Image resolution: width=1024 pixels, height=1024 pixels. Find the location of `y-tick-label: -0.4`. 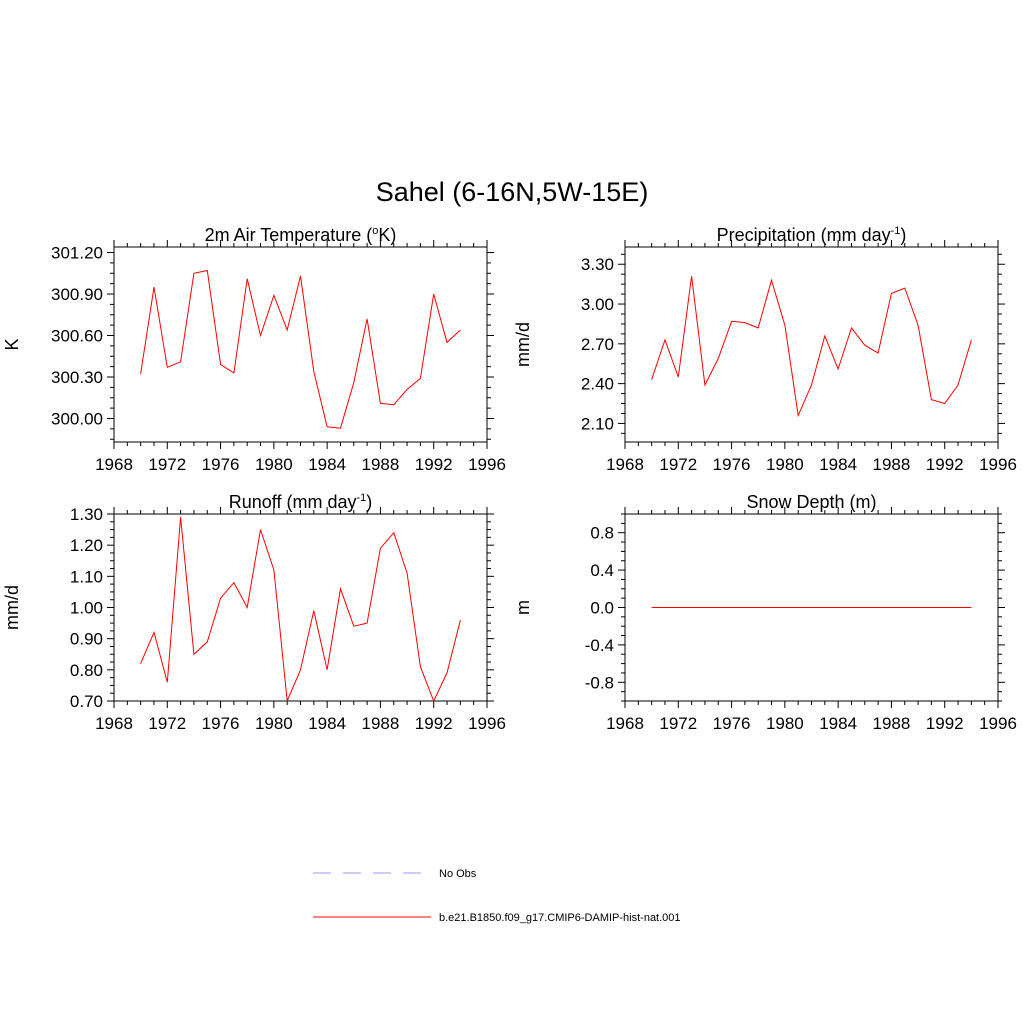

y-tick-label: -0.4 is located at coordinates (599, 645).